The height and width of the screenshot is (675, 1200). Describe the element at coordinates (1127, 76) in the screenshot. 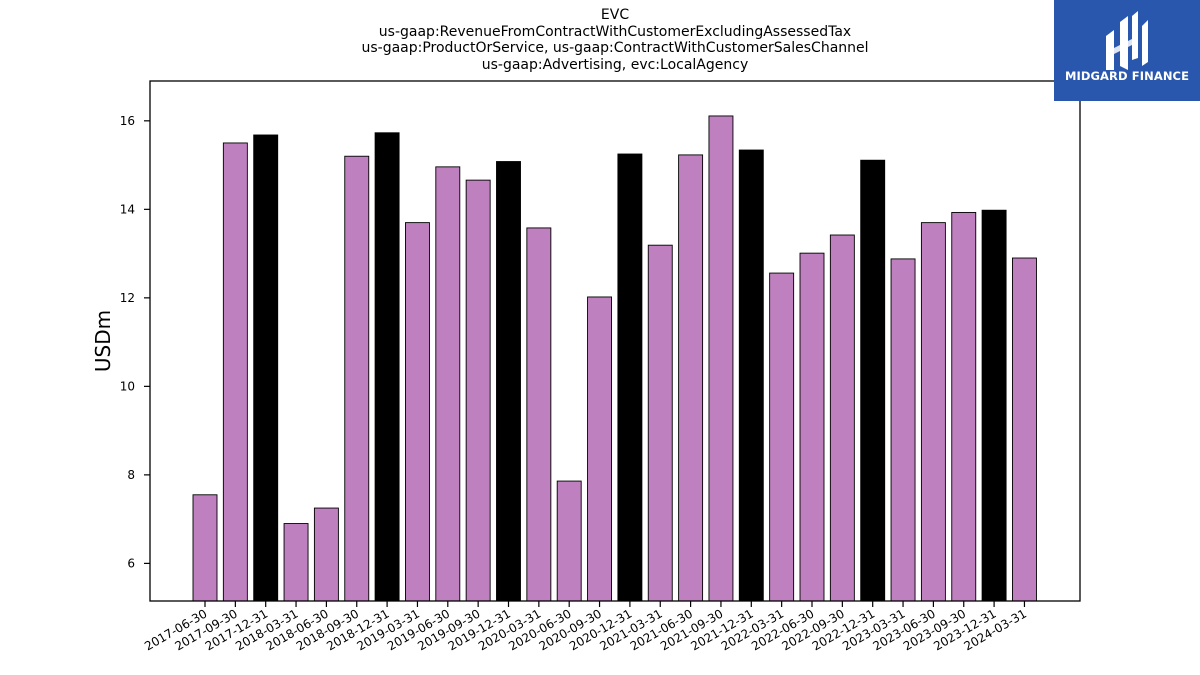

I see `logo-text: MIDGARD FINANCE` at that location.